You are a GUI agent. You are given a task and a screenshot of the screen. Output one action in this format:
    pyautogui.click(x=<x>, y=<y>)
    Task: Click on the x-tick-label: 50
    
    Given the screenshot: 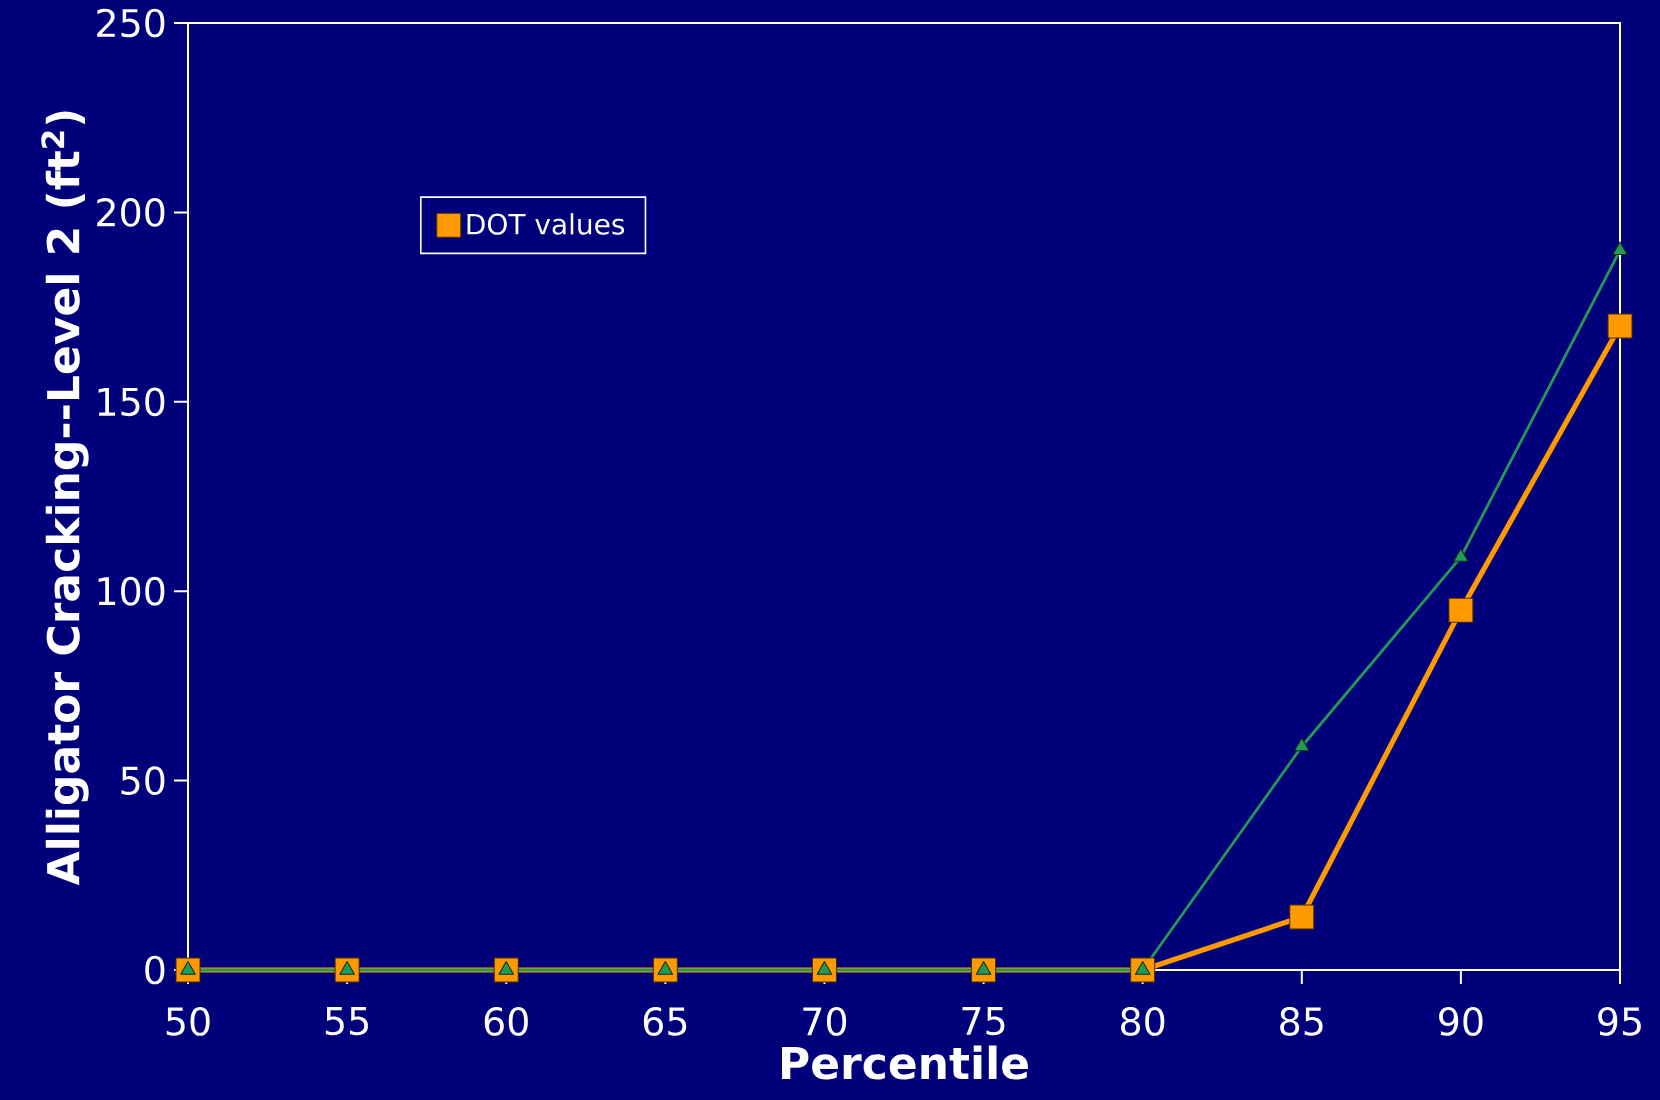 What is the action you would take?
    pyautogui.click(x=188, y=1021)
    